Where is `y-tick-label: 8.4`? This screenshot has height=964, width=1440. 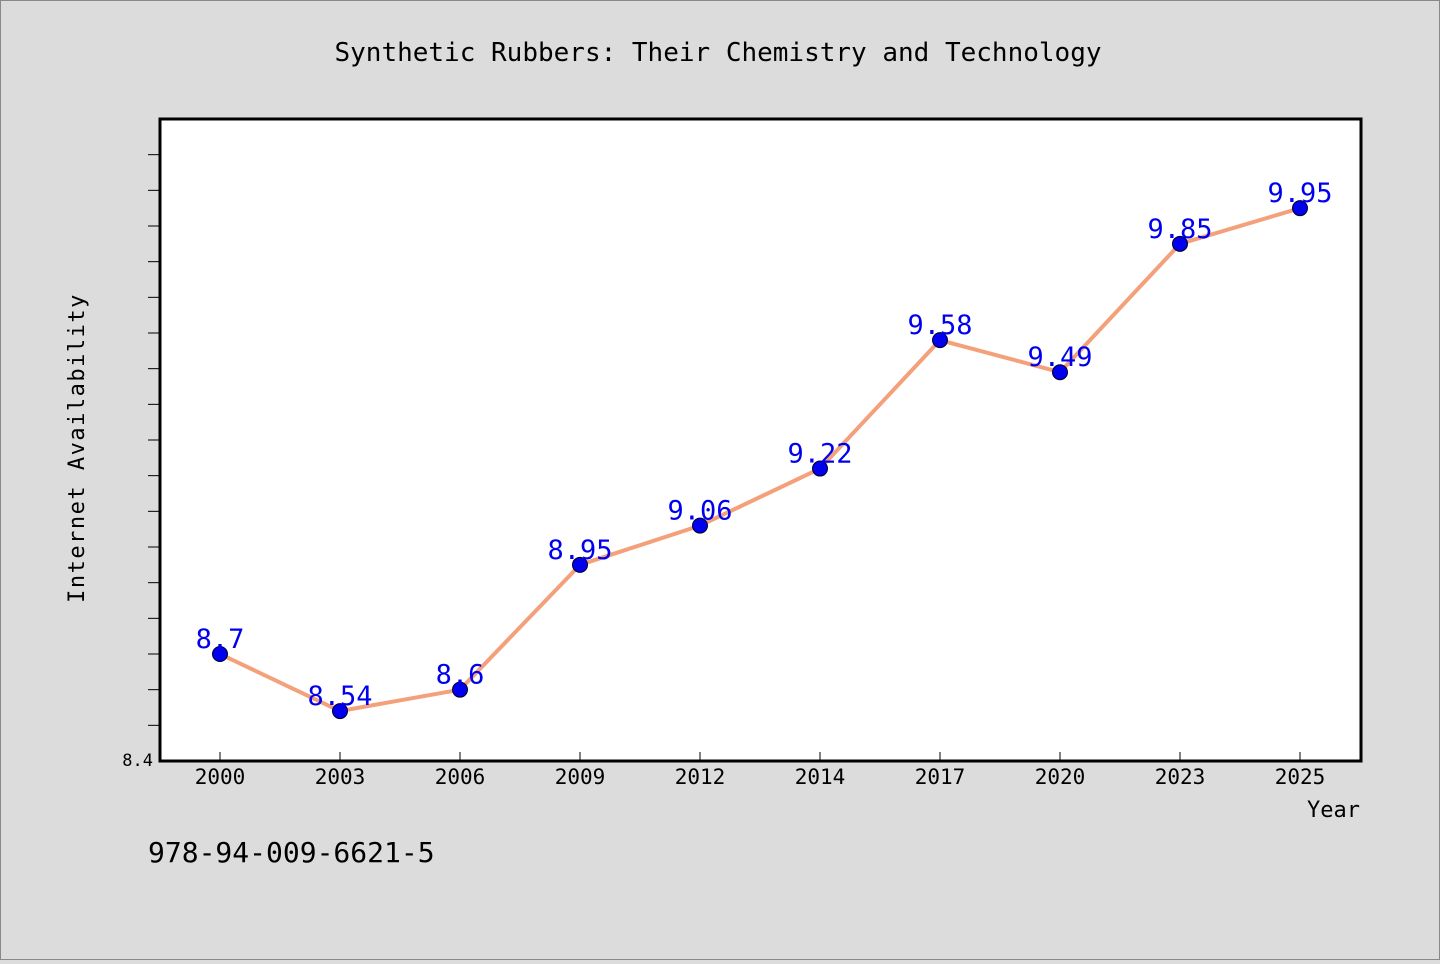
y-tick-label: 8.4 is located at coordinates (137, 761).